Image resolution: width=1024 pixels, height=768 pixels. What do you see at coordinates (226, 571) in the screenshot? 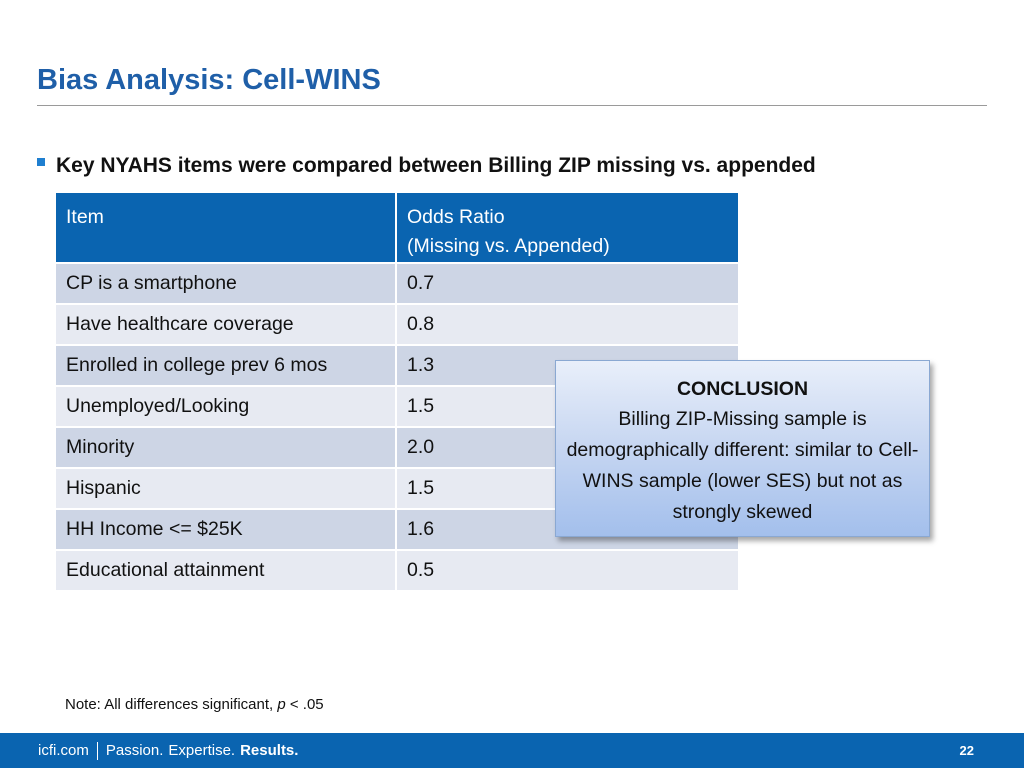
I see `cell-item: Educational attainment` at bounding box center [226, 571].